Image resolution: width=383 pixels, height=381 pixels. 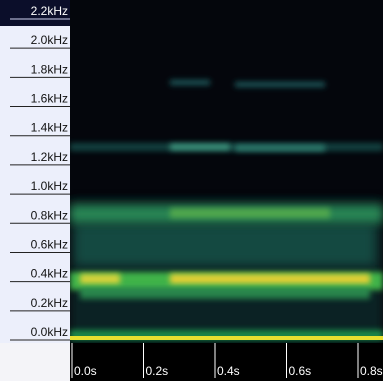 What do you see at coordinates (49, 274) in the screenshot?
I see `y-tick-label: 0.4kHz` at bounding box center [49, 274].